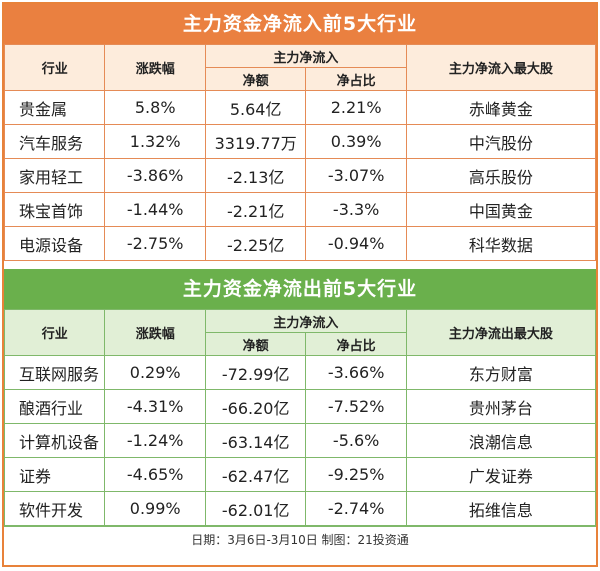 This screenshot has height=571, width=600. I want to click on change-cell: 0.29%, so click(155, 372).